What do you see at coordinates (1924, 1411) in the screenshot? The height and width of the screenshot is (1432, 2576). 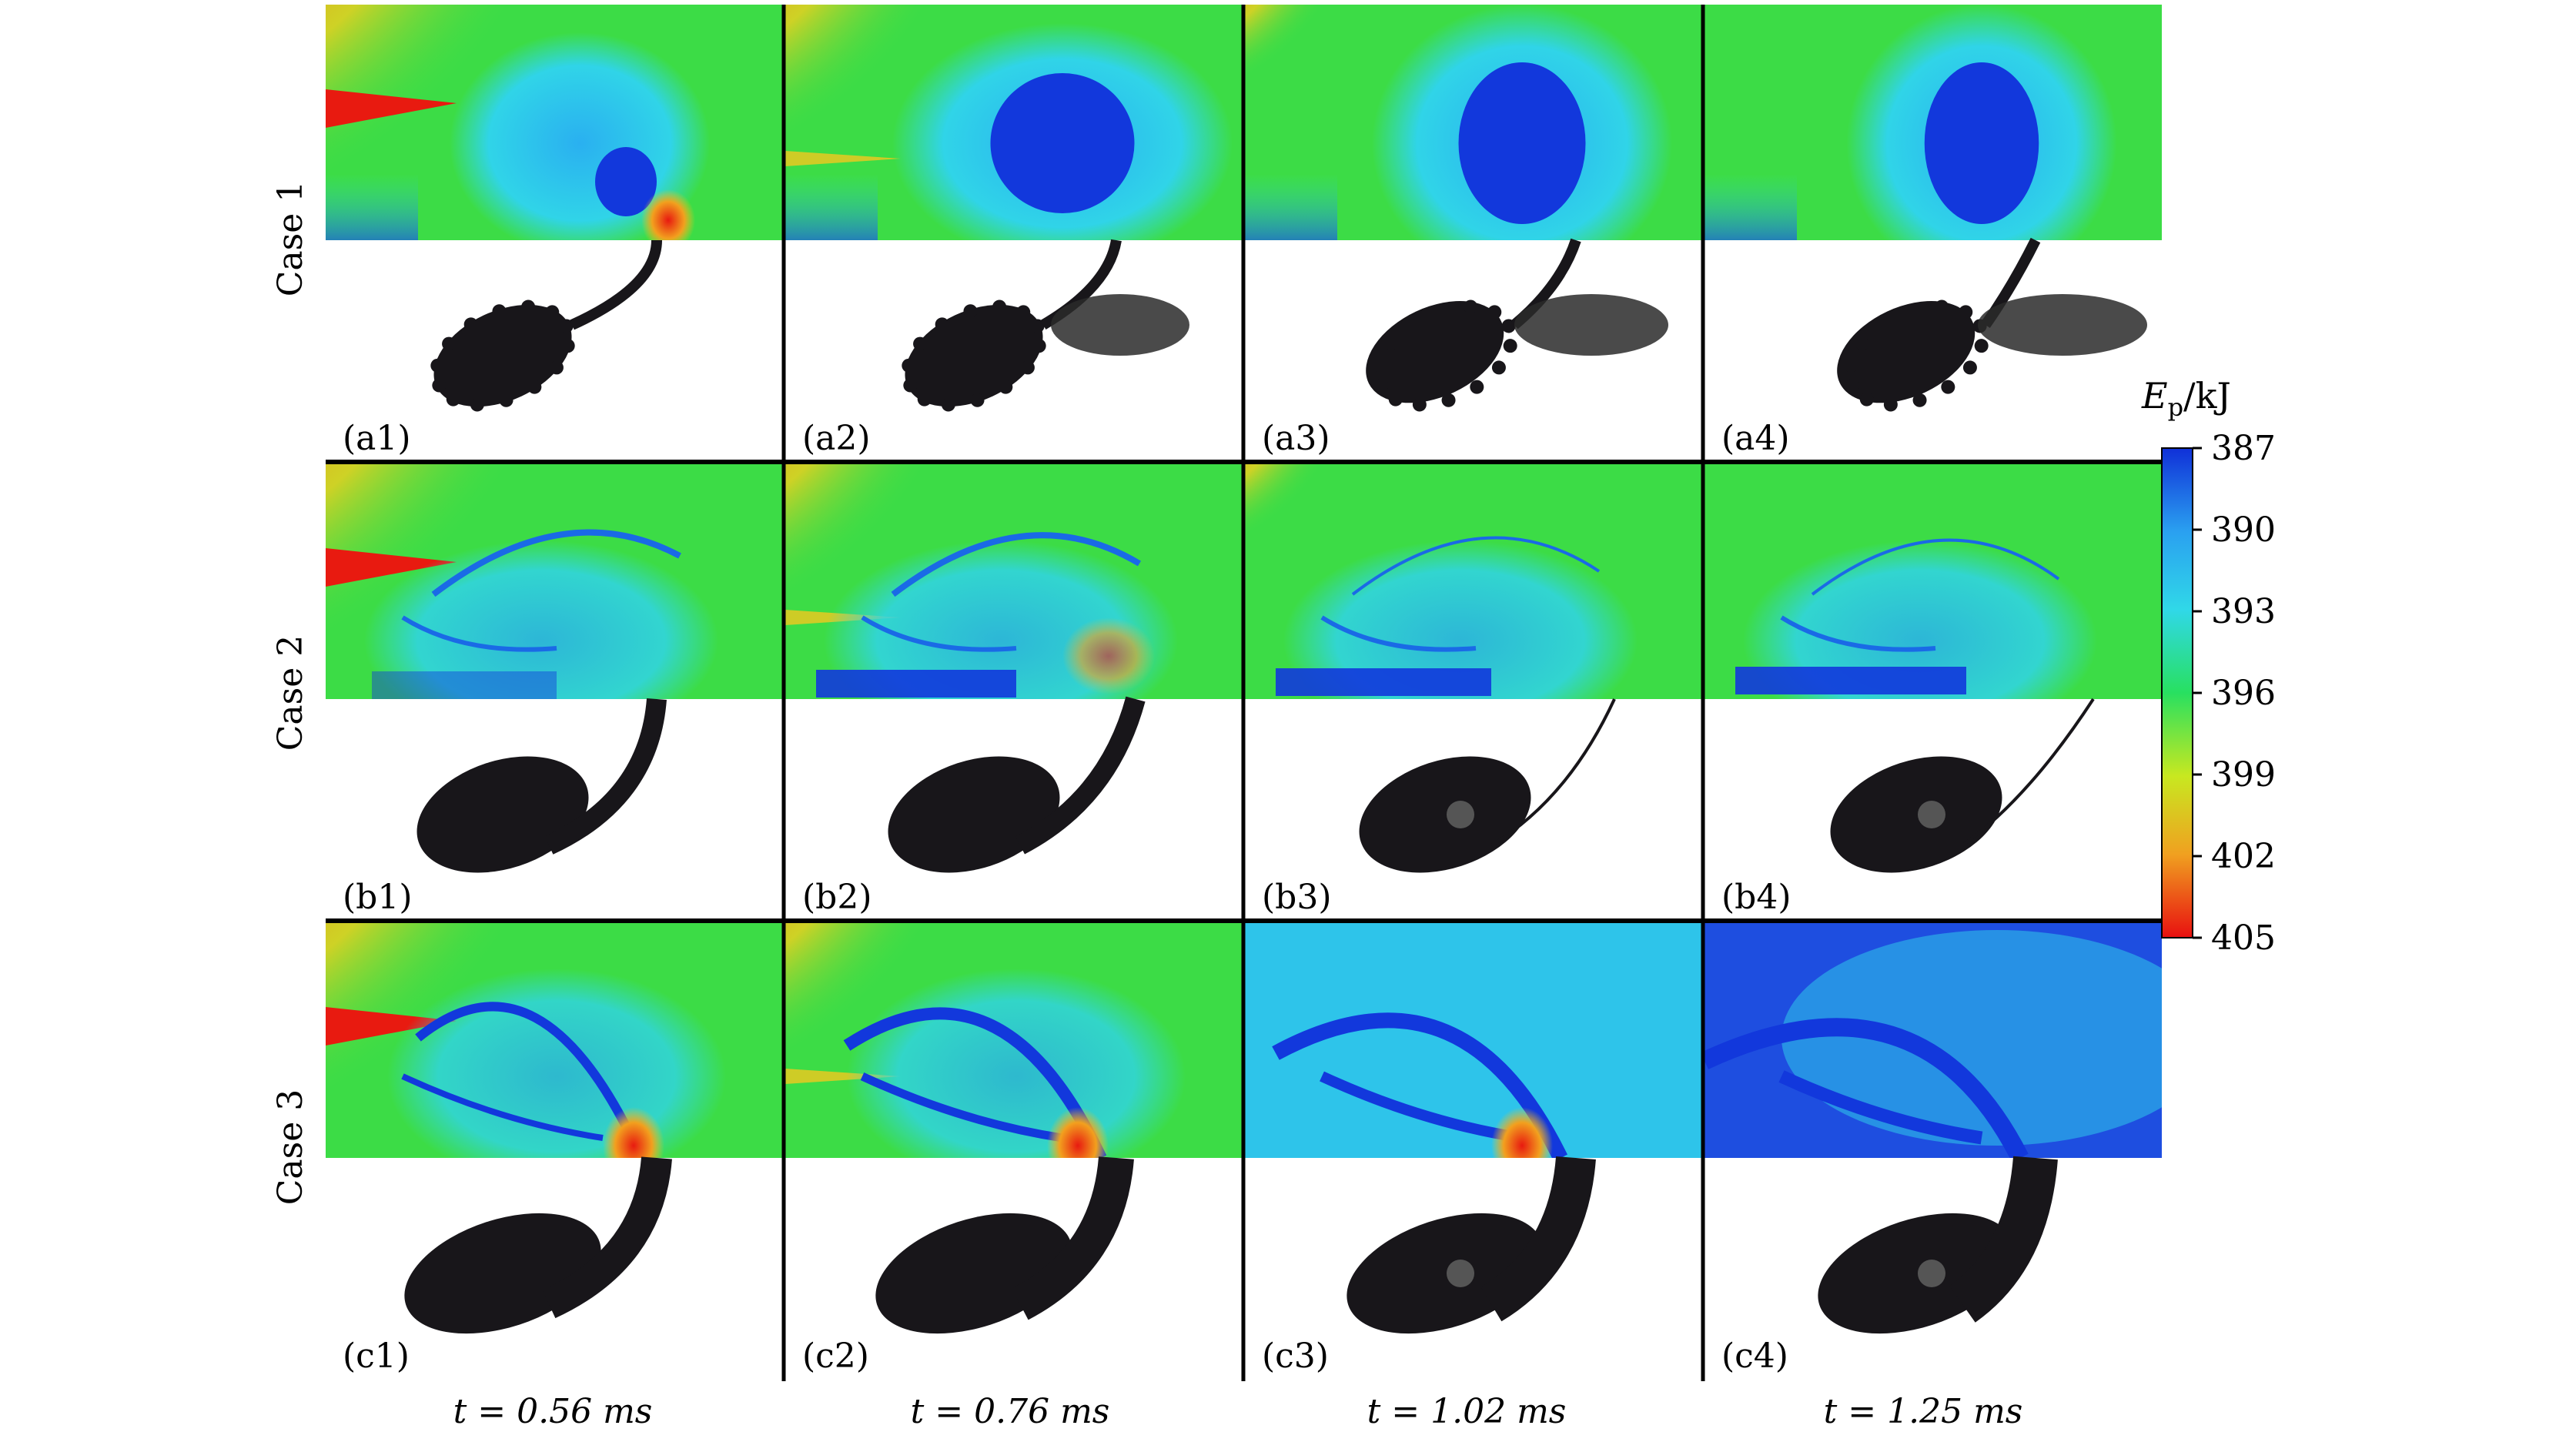 I see `time-label-4: t = 1.25 ms` at bounding box center [1924, 1411].